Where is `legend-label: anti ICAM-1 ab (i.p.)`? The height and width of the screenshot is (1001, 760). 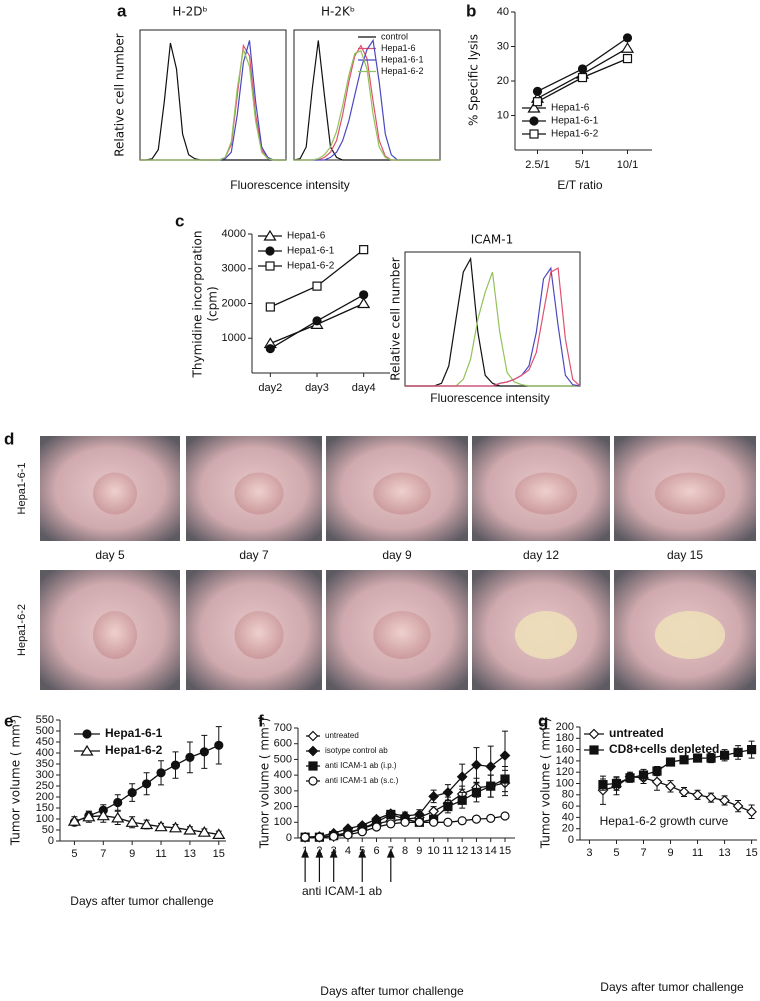 legend-label: anti ICAM-1 ab (i.p.) is located at coordinates (361, 765).